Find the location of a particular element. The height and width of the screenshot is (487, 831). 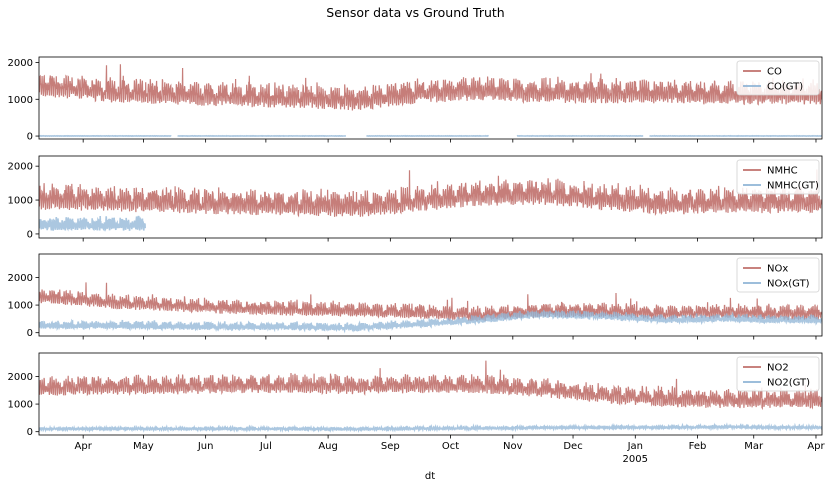

x-tick-label: Nov is located at coordinates (513, 446).